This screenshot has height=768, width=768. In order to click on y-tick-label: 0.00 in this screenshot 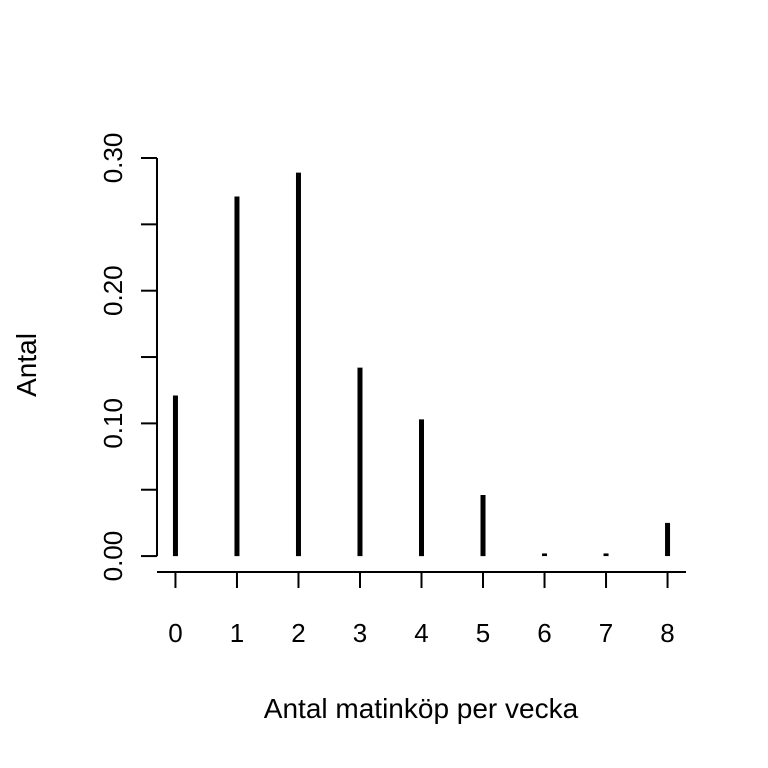, I will do `click(113, 556)`.